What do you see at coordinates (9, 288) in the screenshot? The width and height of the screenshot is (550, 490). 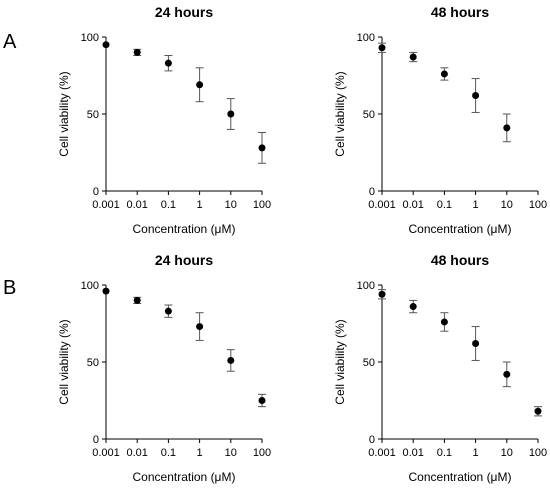 I see `panel-label-b: B` at bounding box center [9, 288].